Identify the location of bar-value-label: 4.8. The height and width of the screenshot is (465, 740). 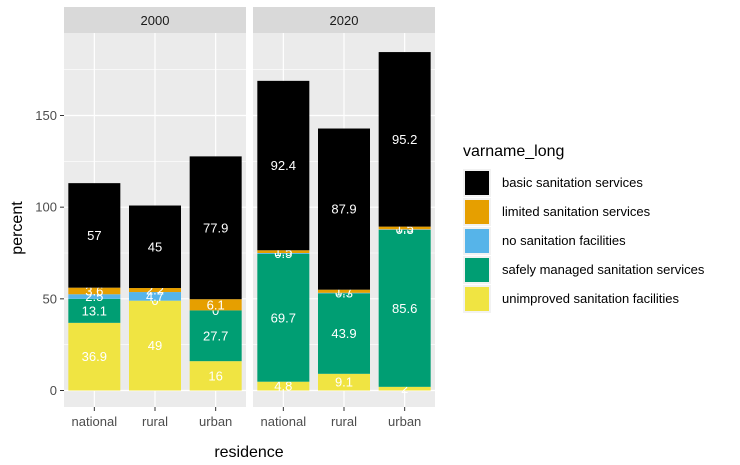
(283, 386).